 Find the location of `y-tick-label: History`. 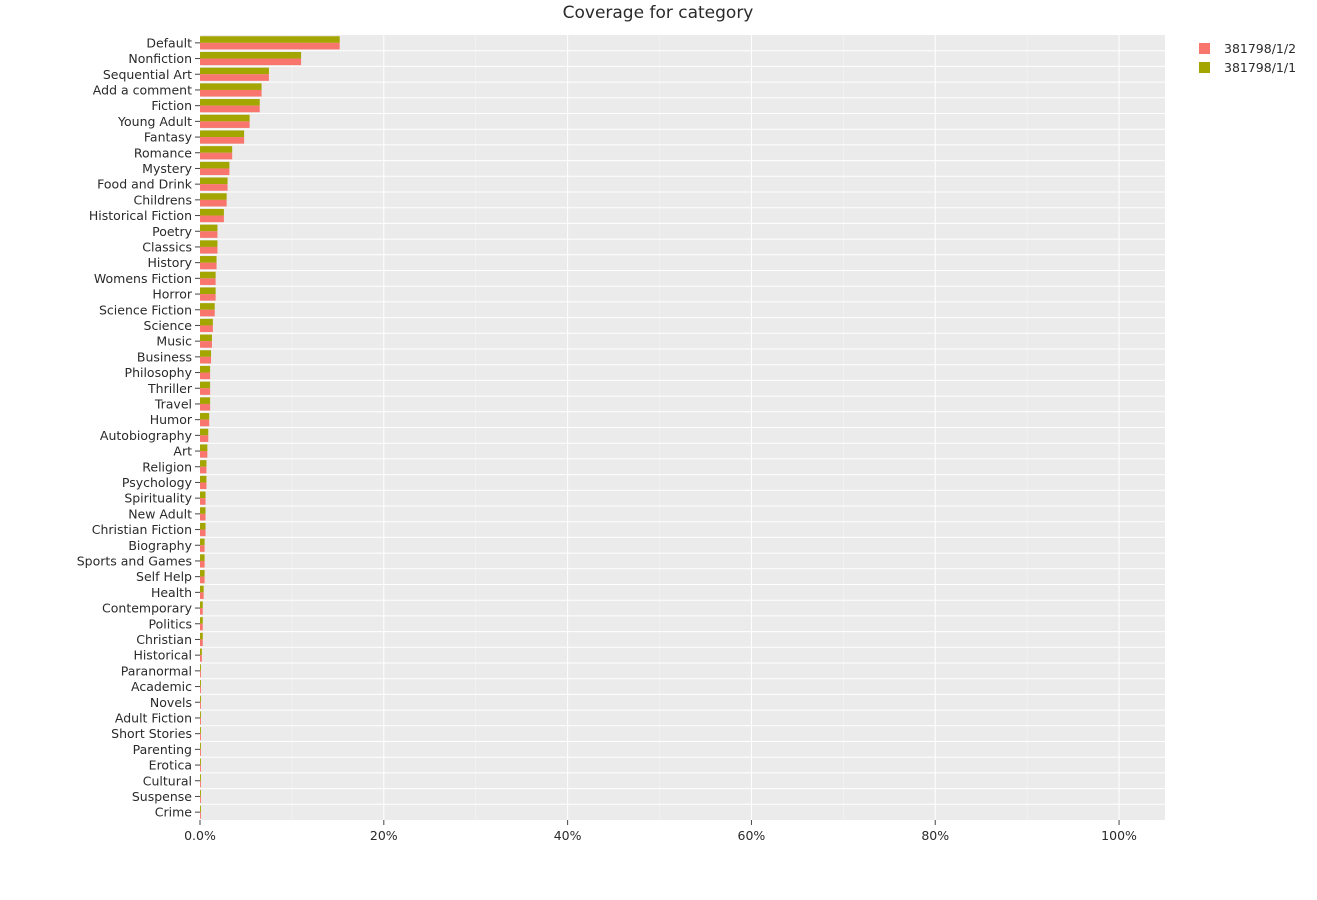

y-tick-label: History is located at coordinates (170, 262).